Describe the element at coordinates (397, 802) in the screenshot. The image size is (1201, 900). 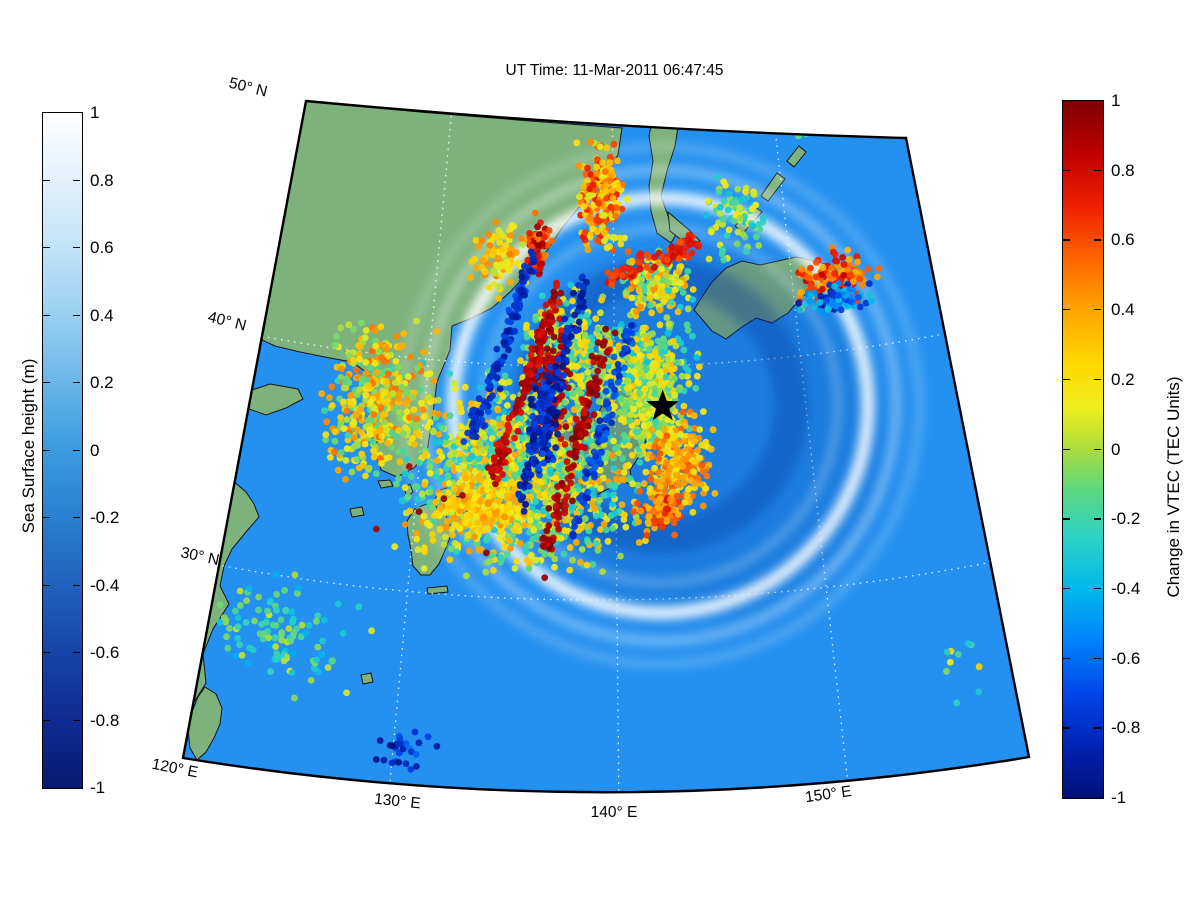
I see `lon-tick-label: 130° E` at that location.